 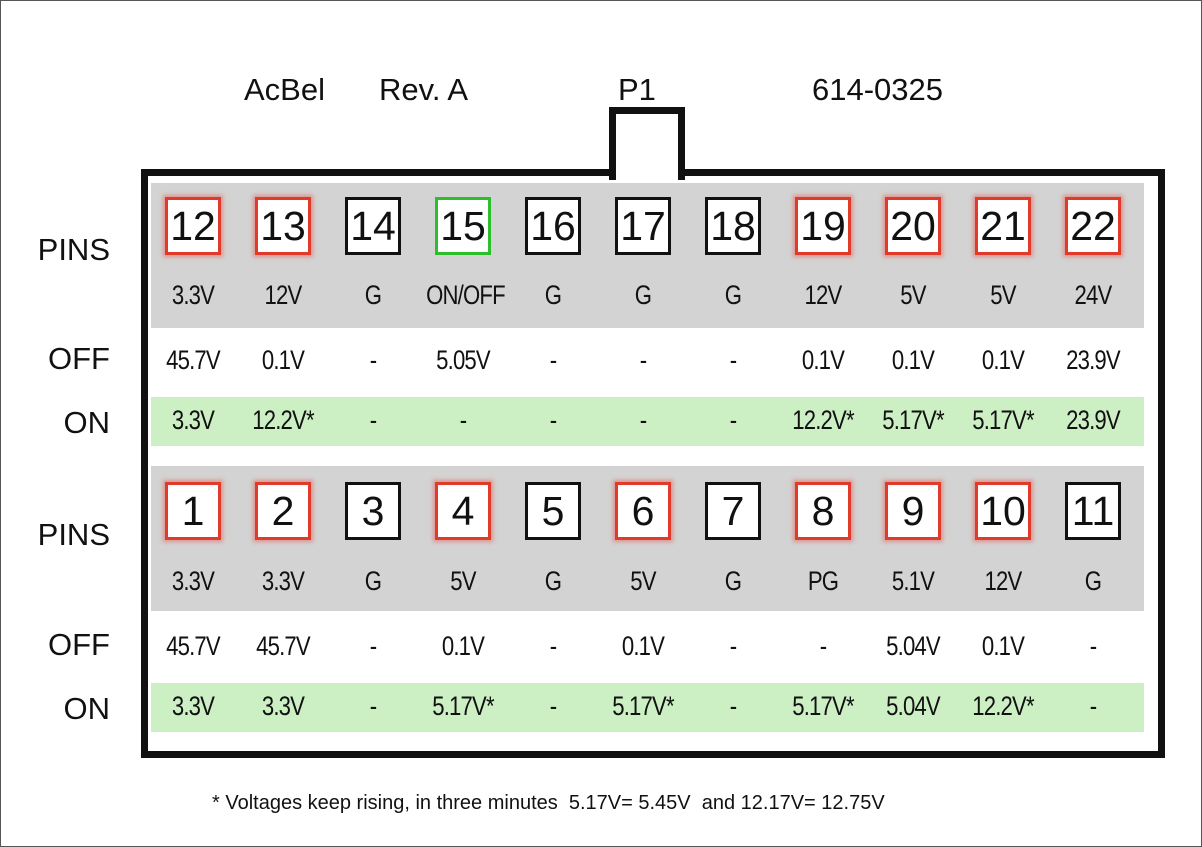 I want to click on pin-15-signal: ON/OFF, so click(x=466, y=295).